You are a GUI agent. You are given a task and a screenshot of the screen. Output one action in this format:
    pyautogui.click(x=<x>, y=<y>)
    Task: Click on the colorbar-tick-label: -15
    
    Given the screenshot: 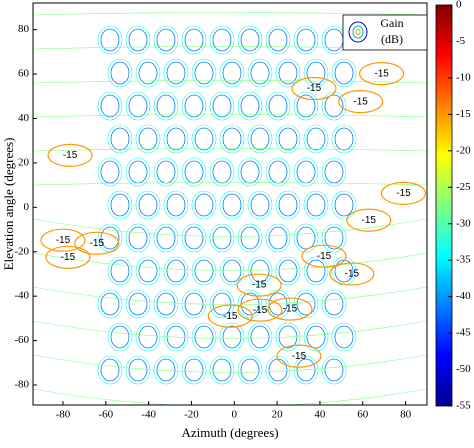 What is the action you would take?
    pyautogui.click(x=463, y=114)
    